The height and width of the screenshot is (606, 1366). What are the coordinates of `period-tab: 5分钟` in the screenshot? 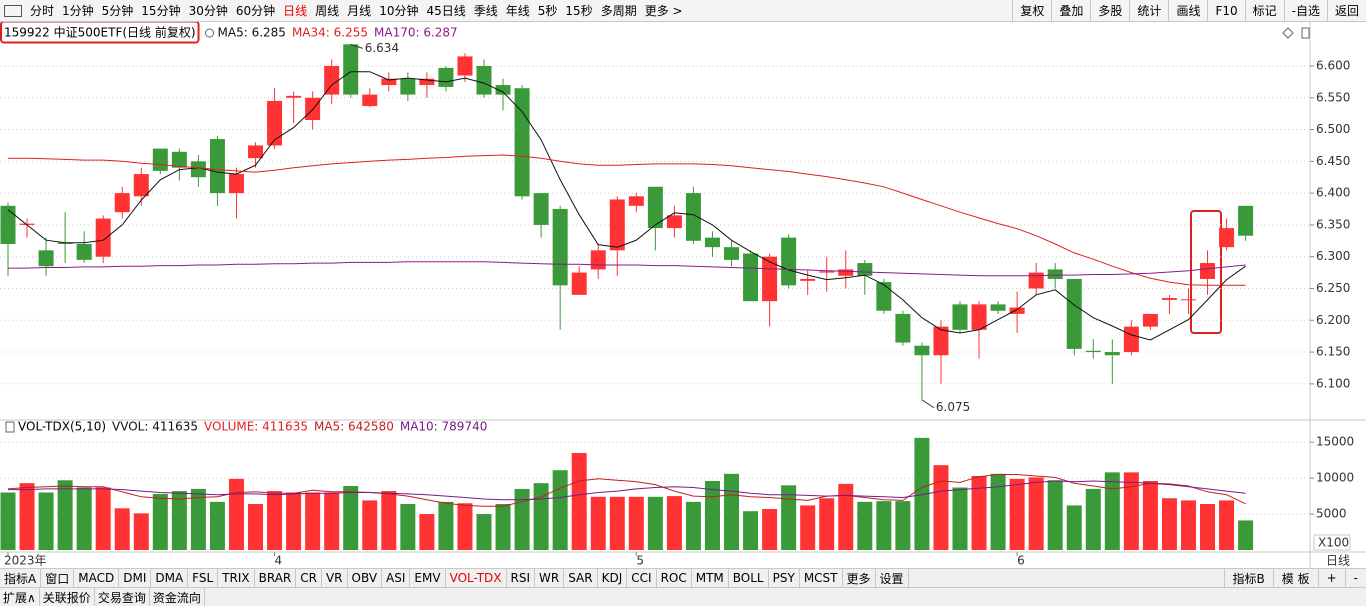 It's located at (117, 11).